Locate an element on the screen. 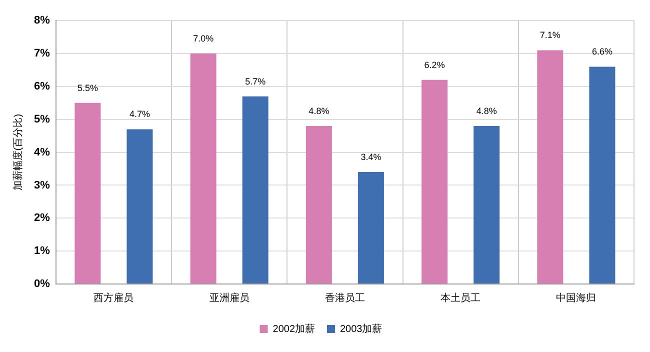 The height and width of the screenshot is (352, 650). legend-label: 2003加薪 is located at coordinates (361, 328).